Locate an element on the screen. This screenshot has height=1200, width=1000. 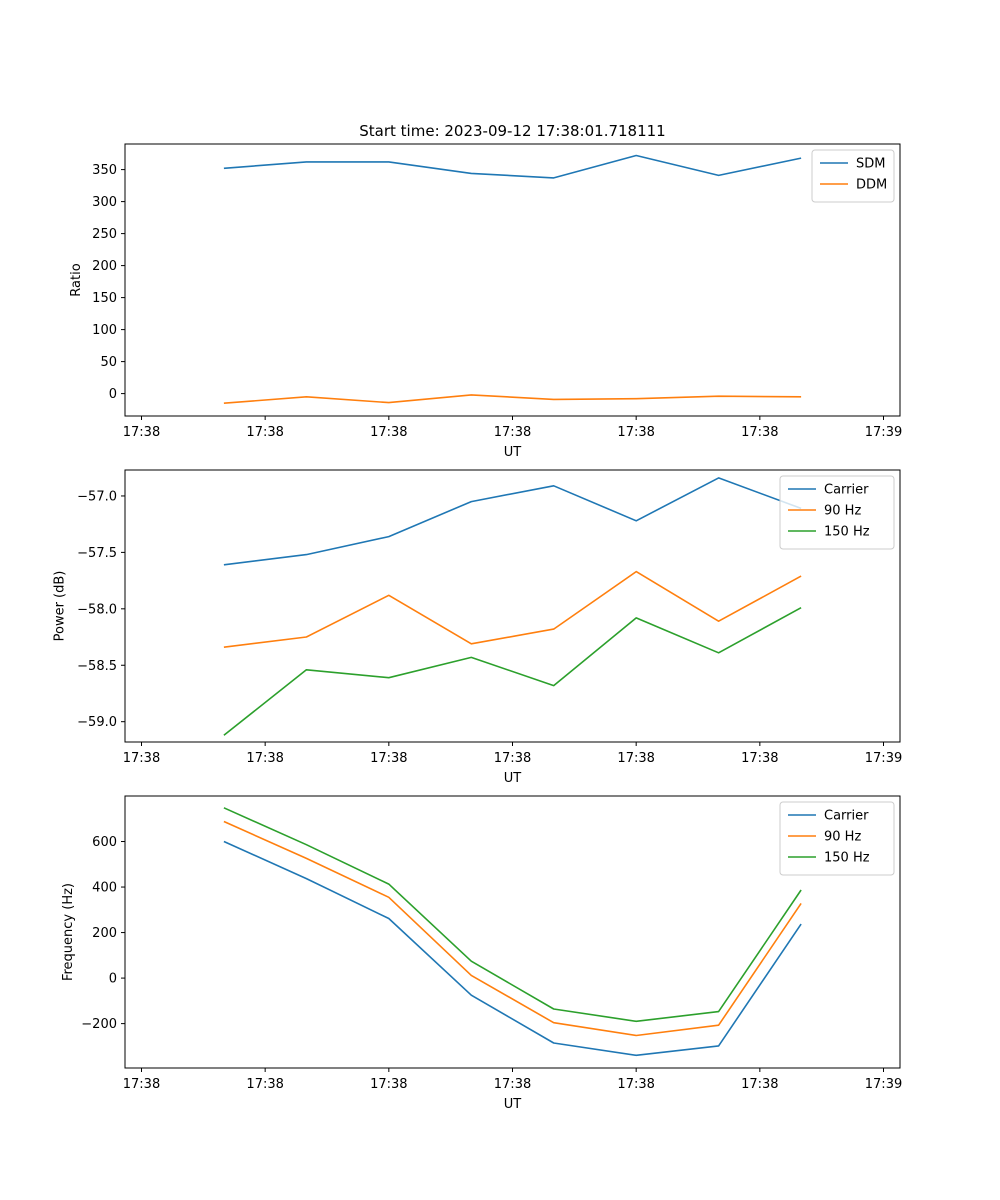
y-tick-label: 300 is located at coordinates (104, 202).